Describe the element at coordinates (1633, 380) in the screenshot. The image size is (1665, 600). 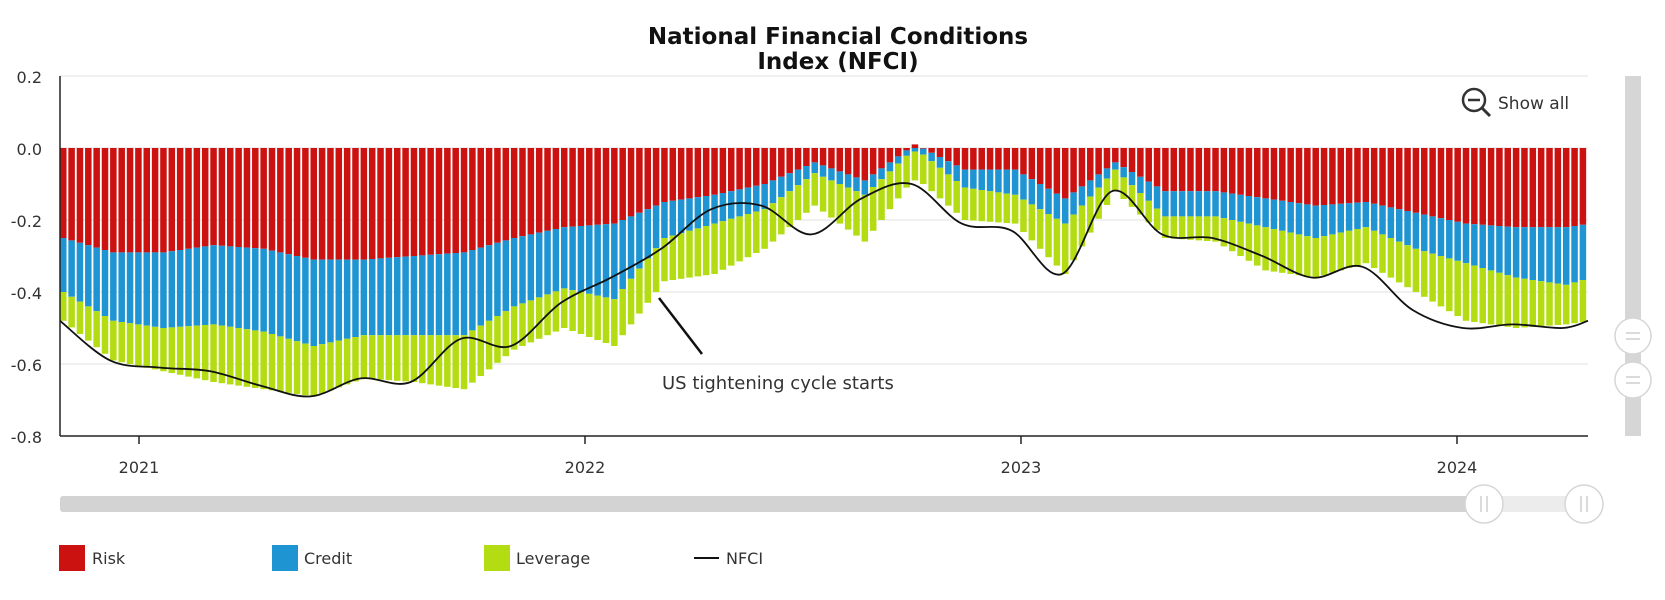
I see `vertical-scrollbar-handle-bottom` at that location.